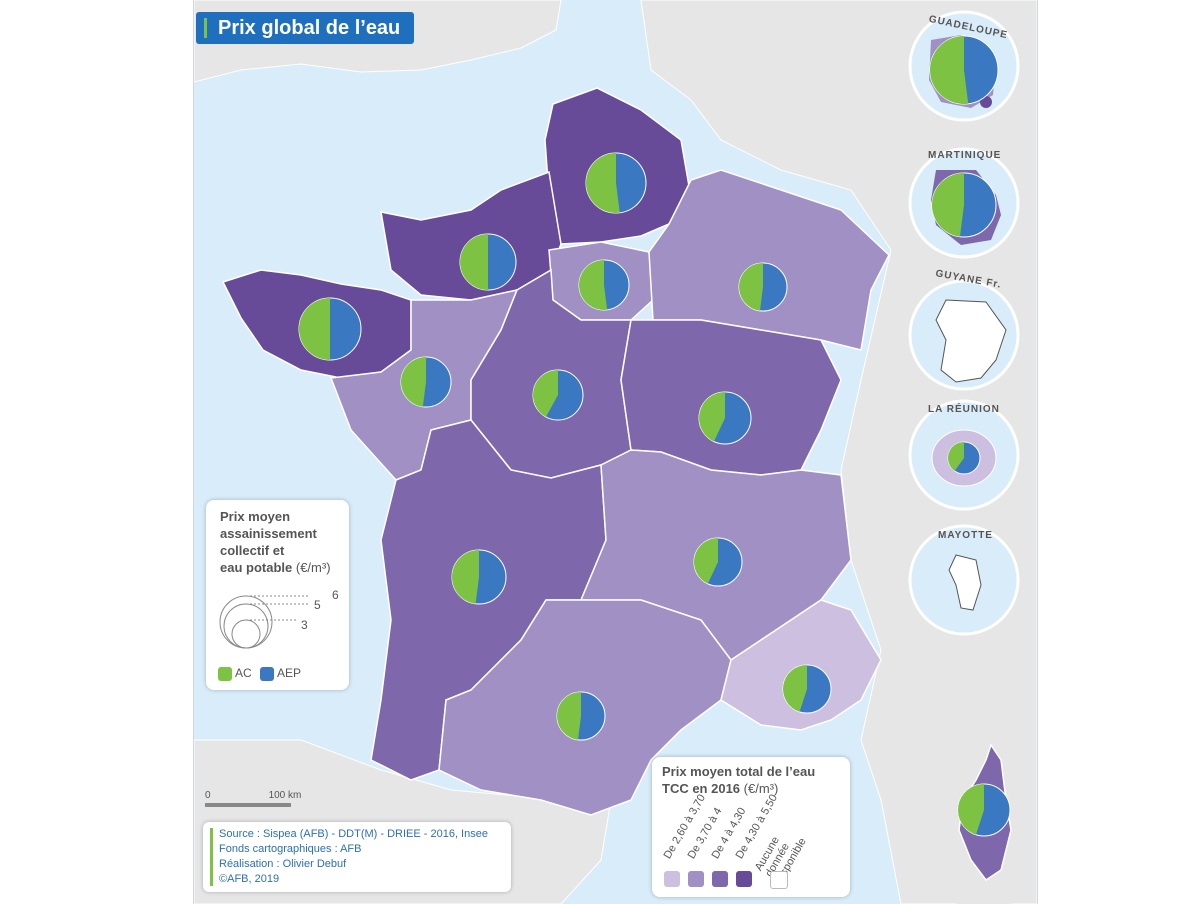 Image resolution: width=1200 pixels, height=904 pixels. What do you see at coordinates (253, 798) in the screenshot?
I see `scale-bar: 0 100 km` at bounding box center [253, 798].